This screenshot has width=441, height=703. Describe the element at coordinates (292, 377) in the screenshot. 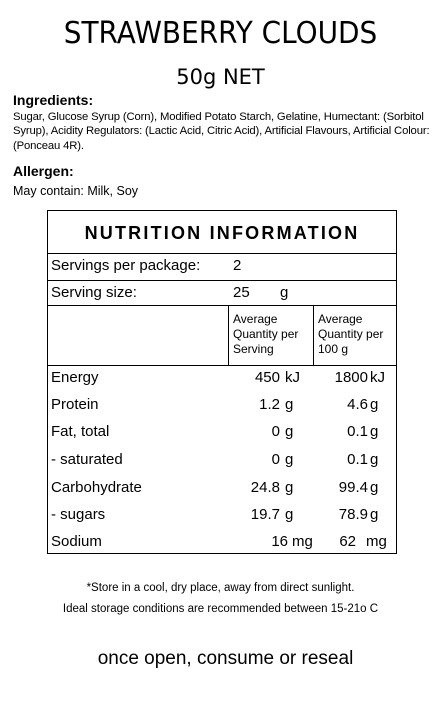

I see `nutrient-serving-unit: kJ` at that location.